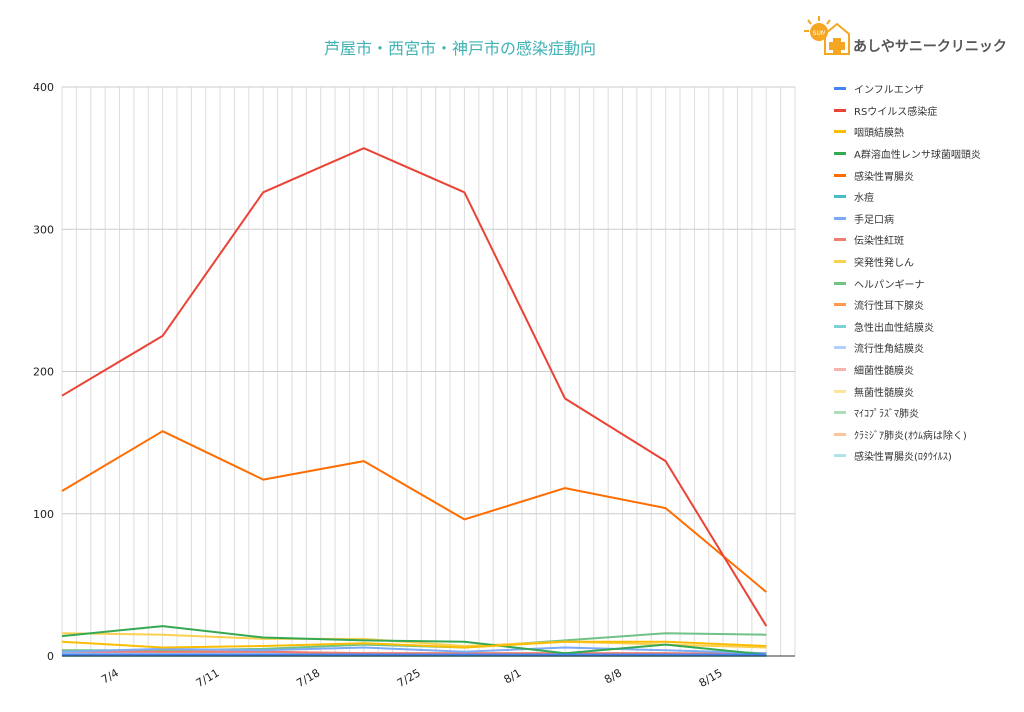 The width and height of the screenshot is (1024, 712). Describe the element at coordinates (879, 134) in the screenshot. I see `legend-label: 咽頭結膜熱` at that location.